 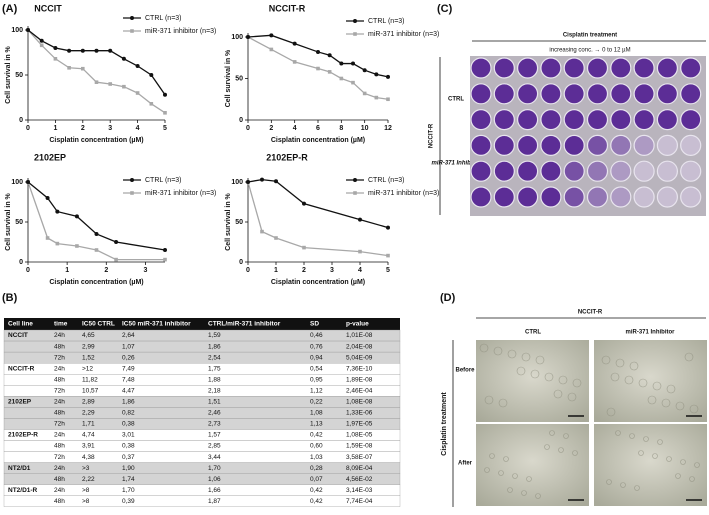 I want to click on side-label: Cisplatin treatment, so click(x=444, y=424).